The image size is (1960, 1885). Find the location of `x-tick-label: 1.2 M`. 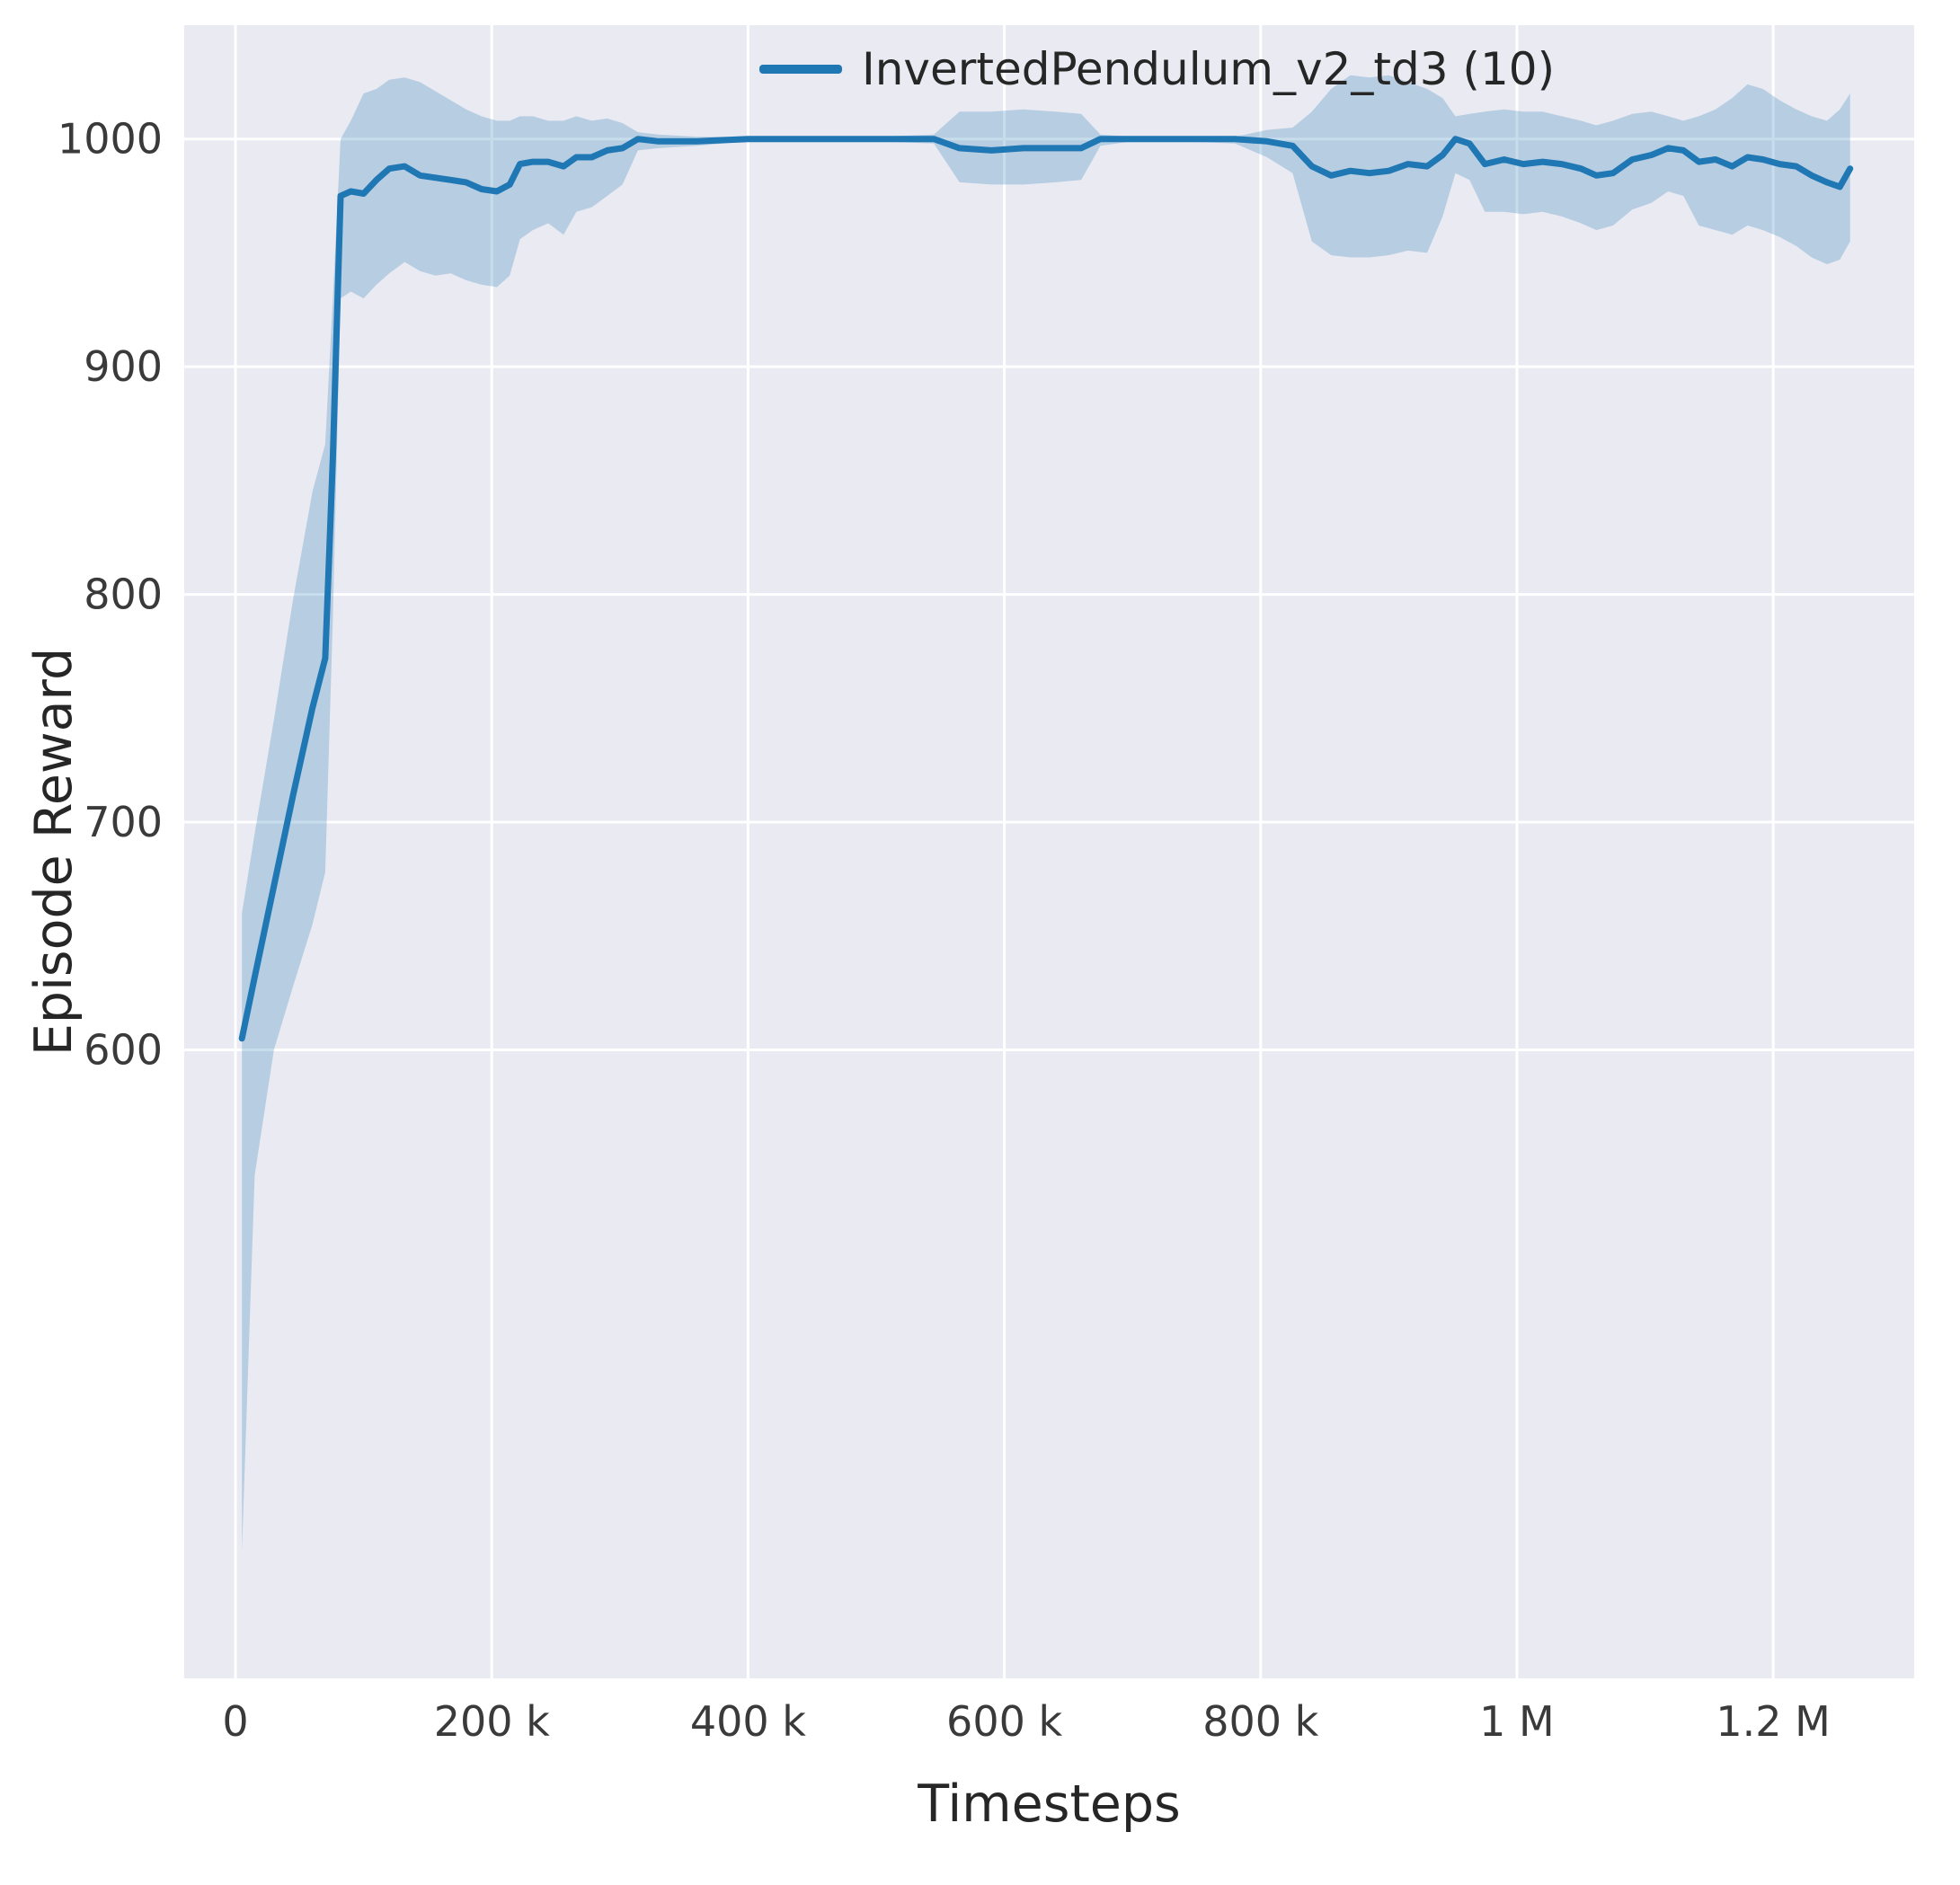

x-tick-label: 1.2 M is located at coordinates (1773, 1721).